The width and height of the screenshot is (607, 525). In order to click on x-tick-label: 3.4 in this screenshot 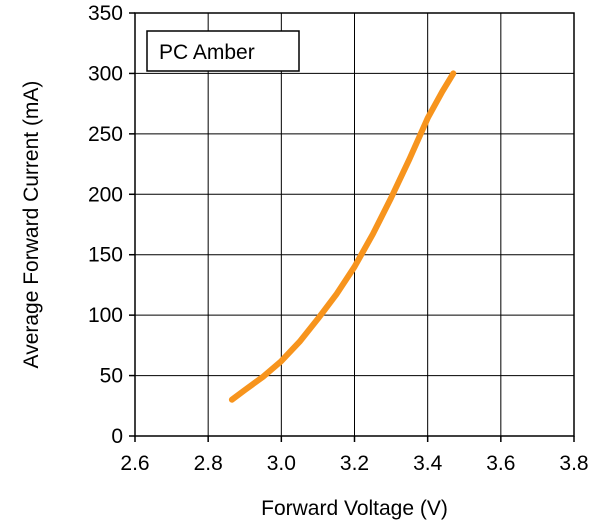, I will do `click(428, 463)`.